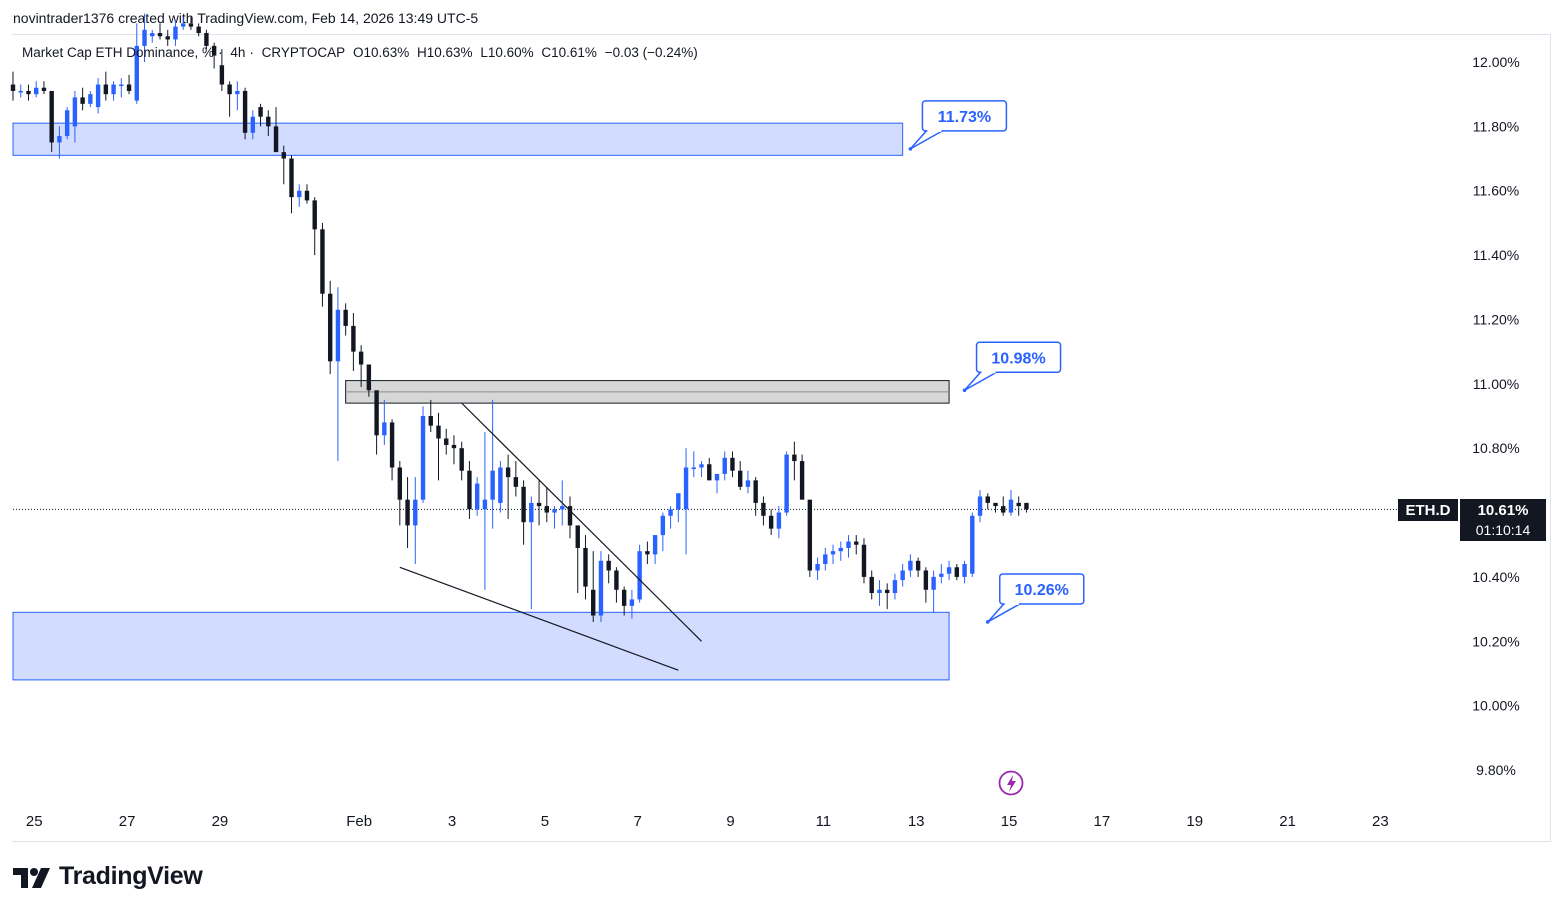 This screenshot has height=915, width=1563. Describe the element at coordinates (108, 876) in the screenshot. I see `tradingview-brand: TradingView` at that location.